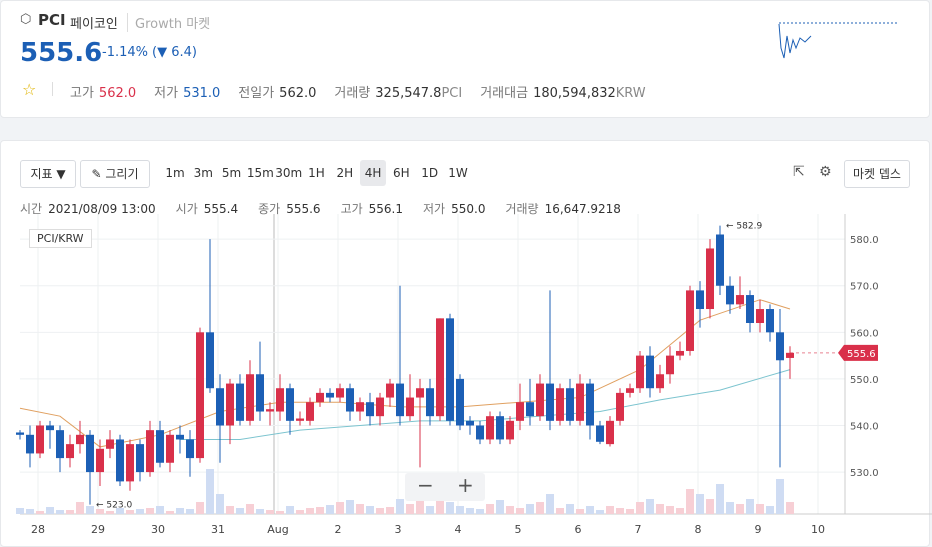 The height and width of the screenshot is (547, 932). I want to click on settings-icon: ⚙, so click(825, 172).